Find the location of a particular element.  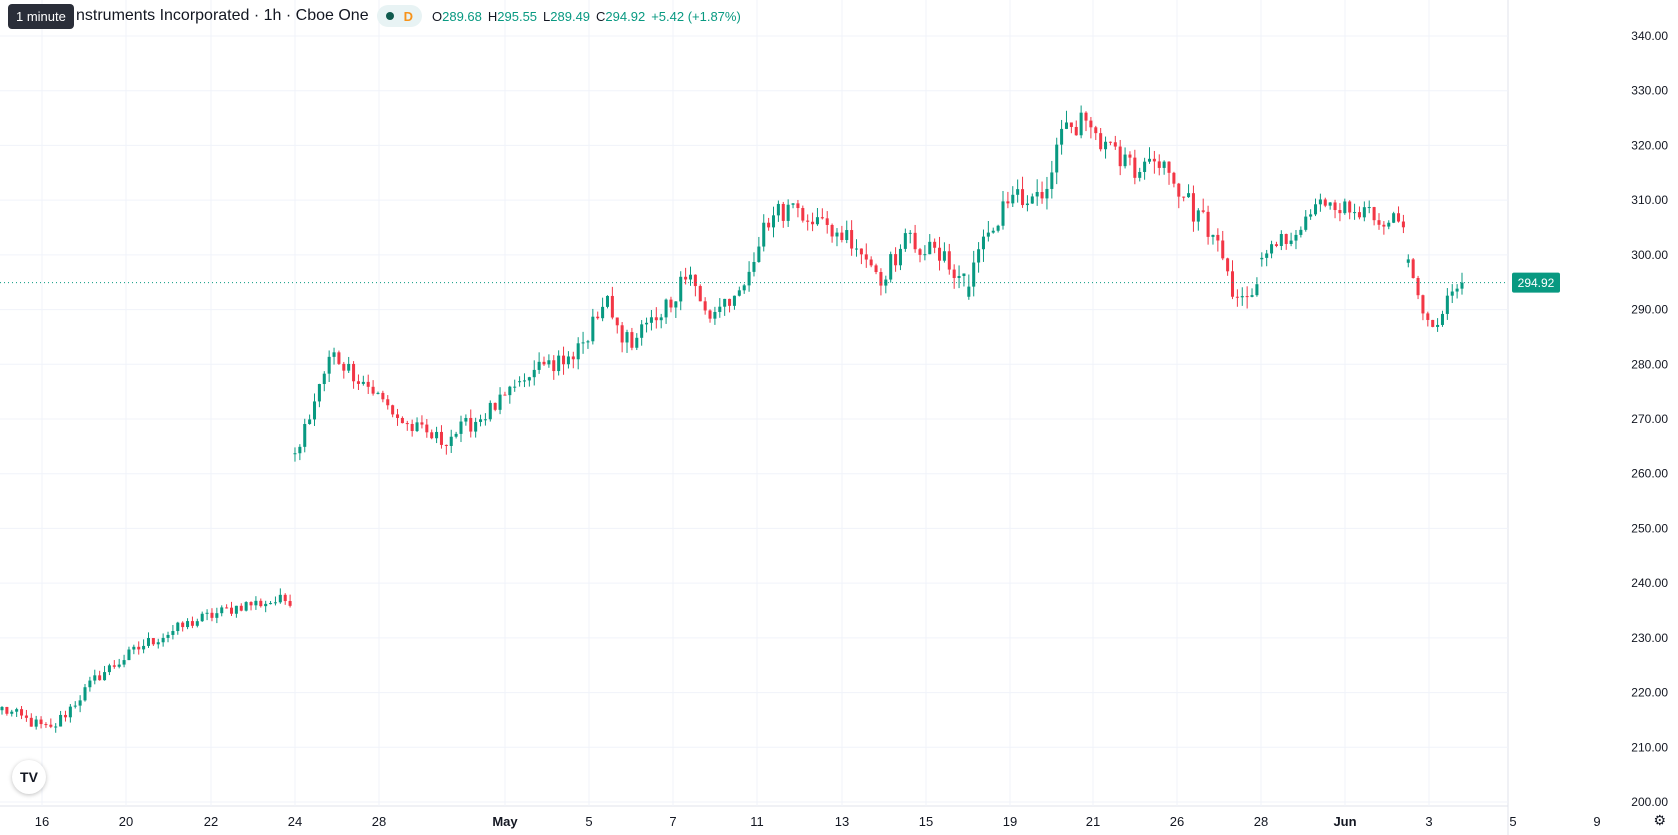

price-tick-label: 260.00 is located at coordinates (1649, 474).